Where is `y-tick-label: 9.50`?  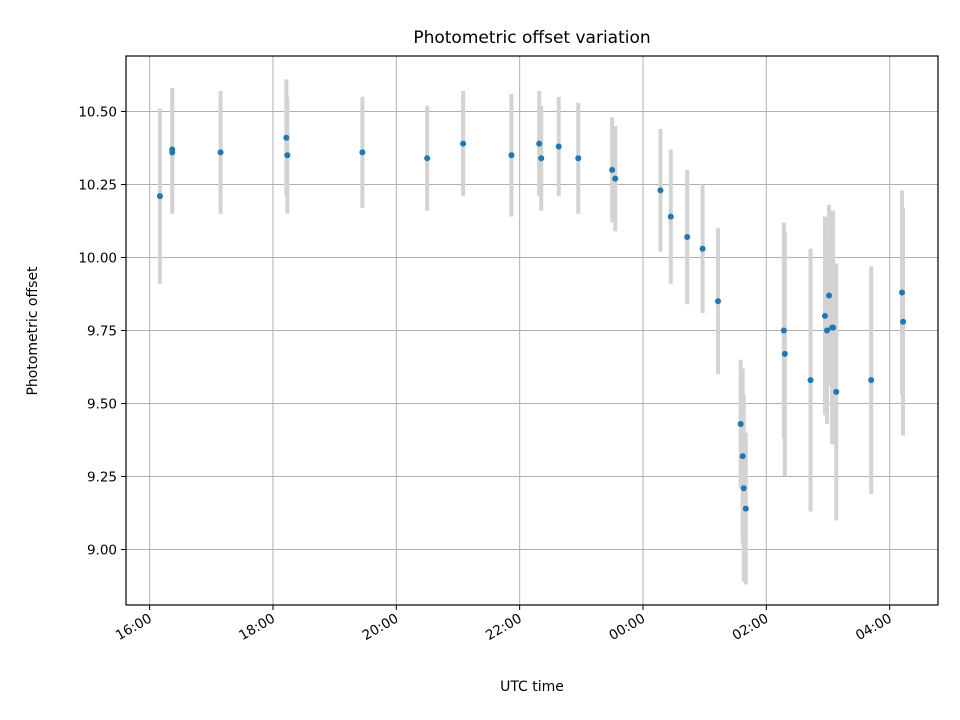 y-tick-label: 9.50 is located at coordinates (102, 405).